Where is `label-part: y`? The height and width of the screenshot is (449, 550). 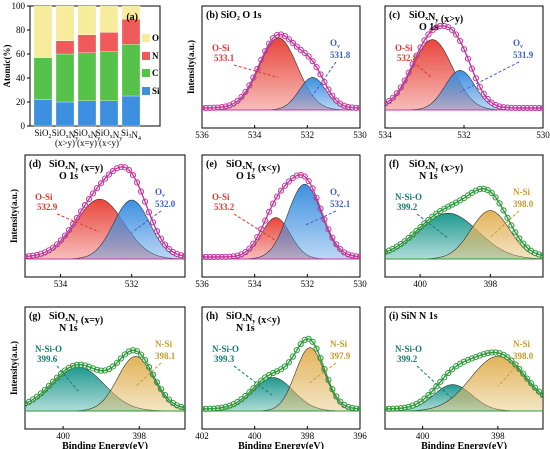 label-part: y is located at coordinates (120, 139).